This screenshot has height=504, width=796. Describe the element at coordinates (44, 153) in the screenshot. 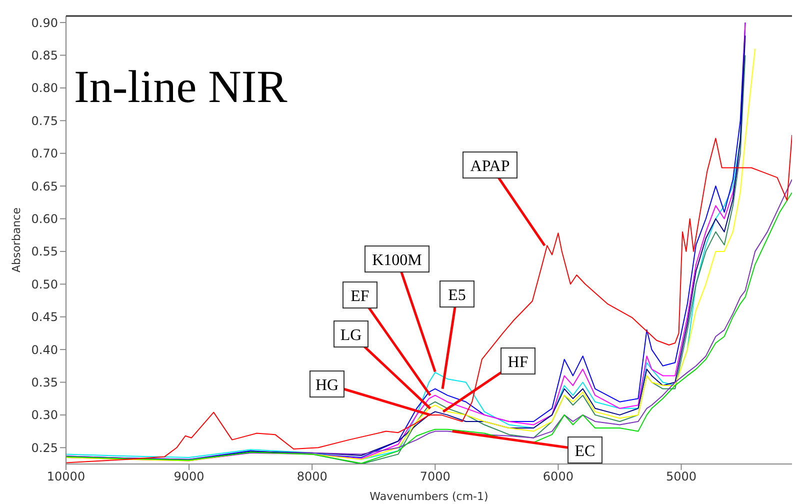

I see `y-tick-label: 0.70` at that location.